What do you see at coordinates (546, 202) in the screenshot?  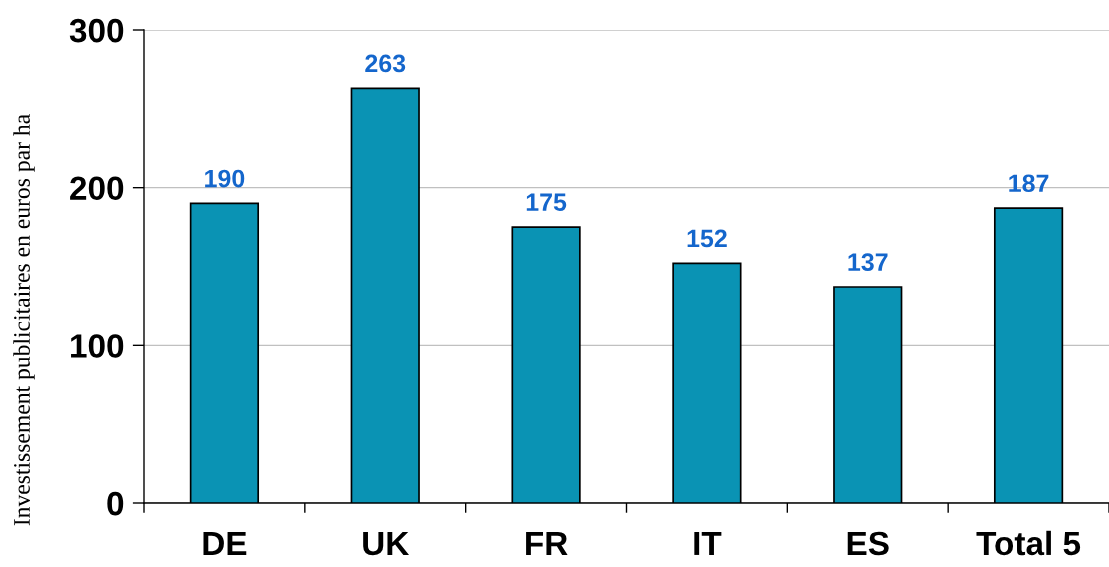 I see `data-label: 175` at bounding box center [546, 202].